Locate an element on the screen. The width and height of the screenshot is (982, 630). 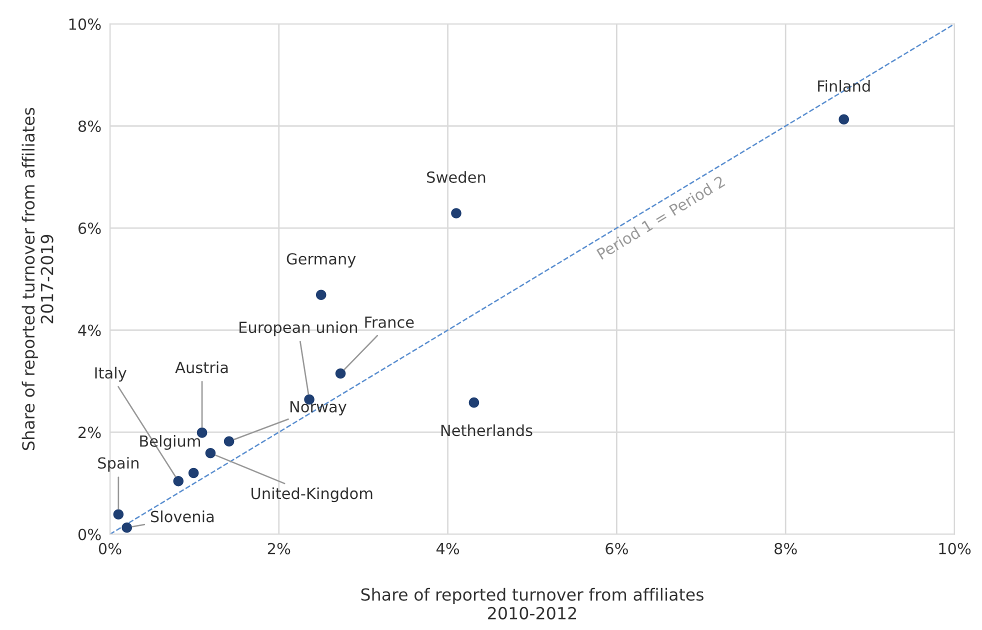
annotation: European union is located at coordinates (299, 328).